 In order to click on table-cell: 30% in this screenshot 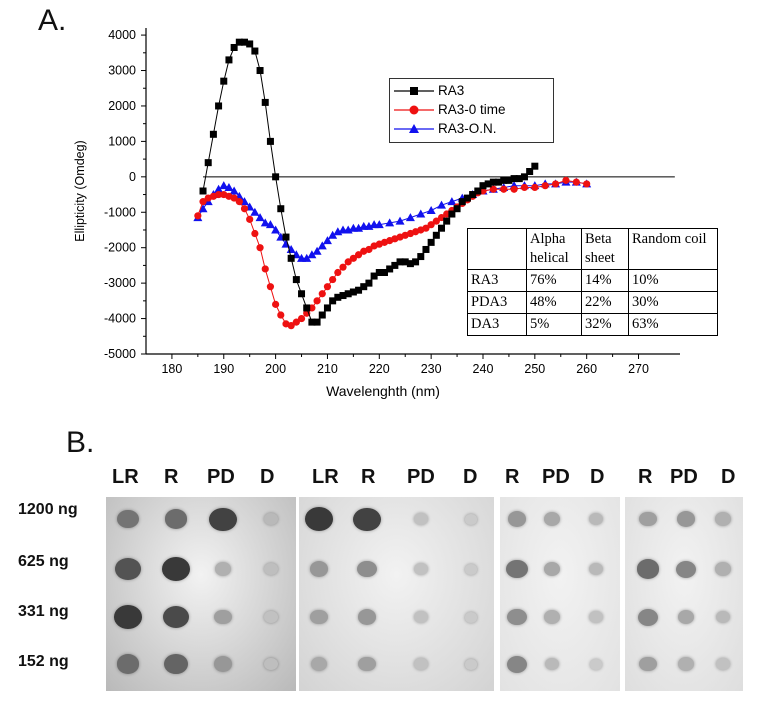, I will do `click(673, 302)`.